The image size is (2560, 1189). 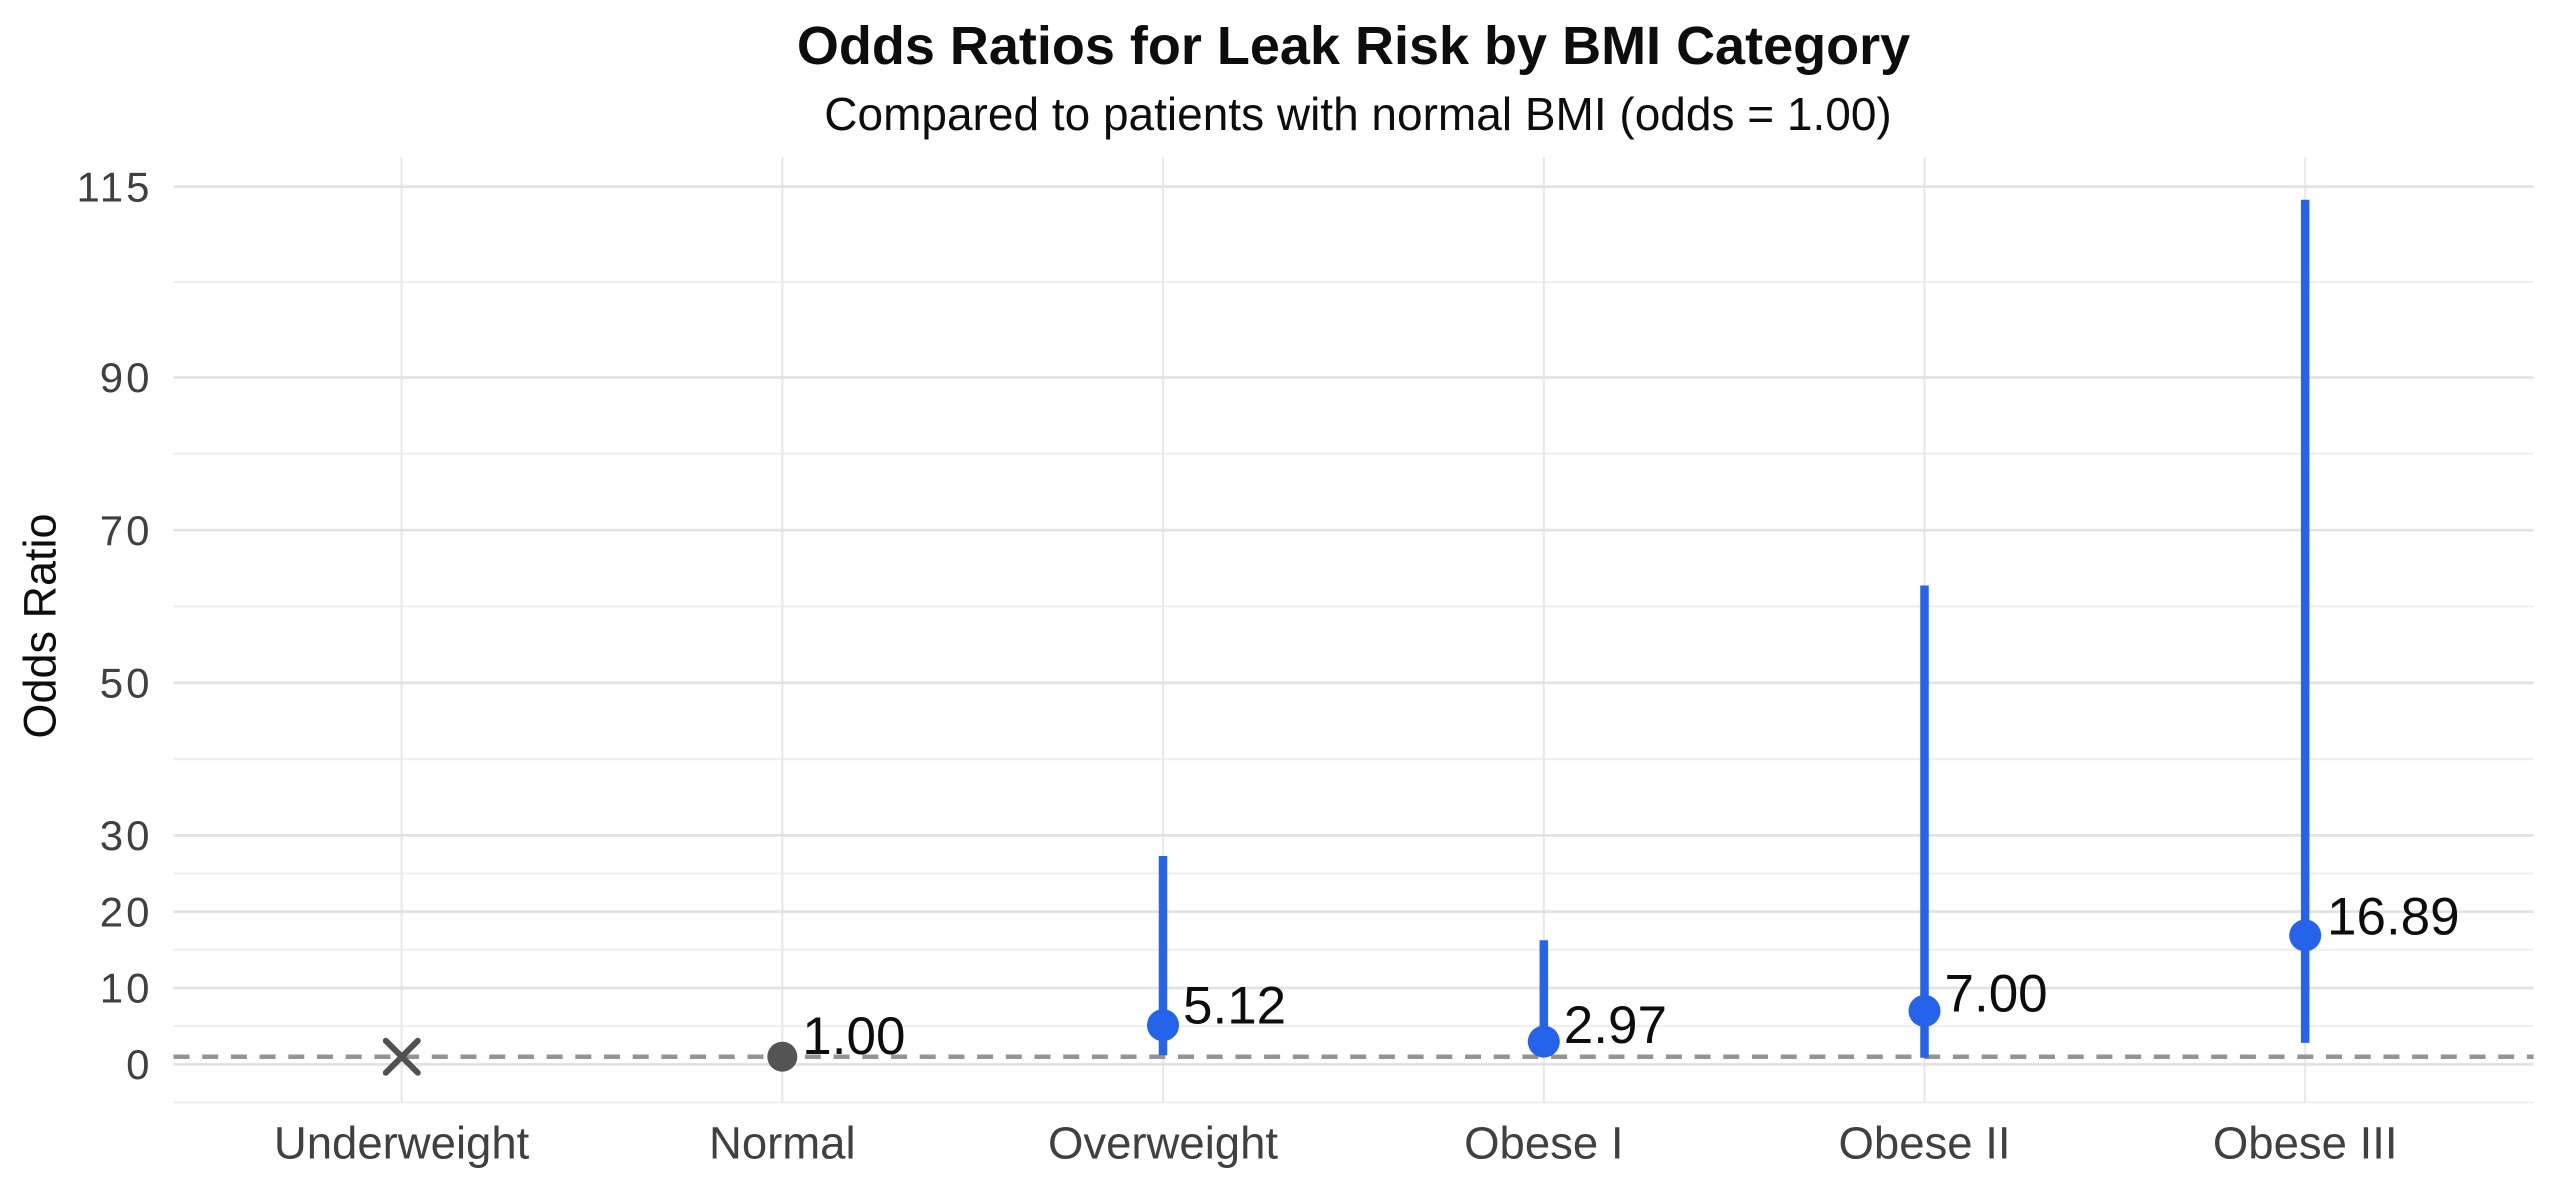 I want to click on svg-text: Odds Ratio, so click(x=40, y=625).